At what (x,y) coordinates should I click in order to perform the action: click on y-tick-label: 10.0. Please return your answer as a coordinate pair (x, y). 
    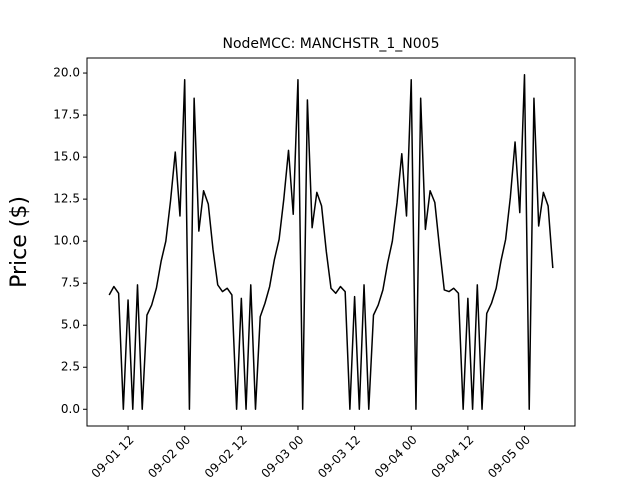
    Looking at the image, I should click on (66, 241).